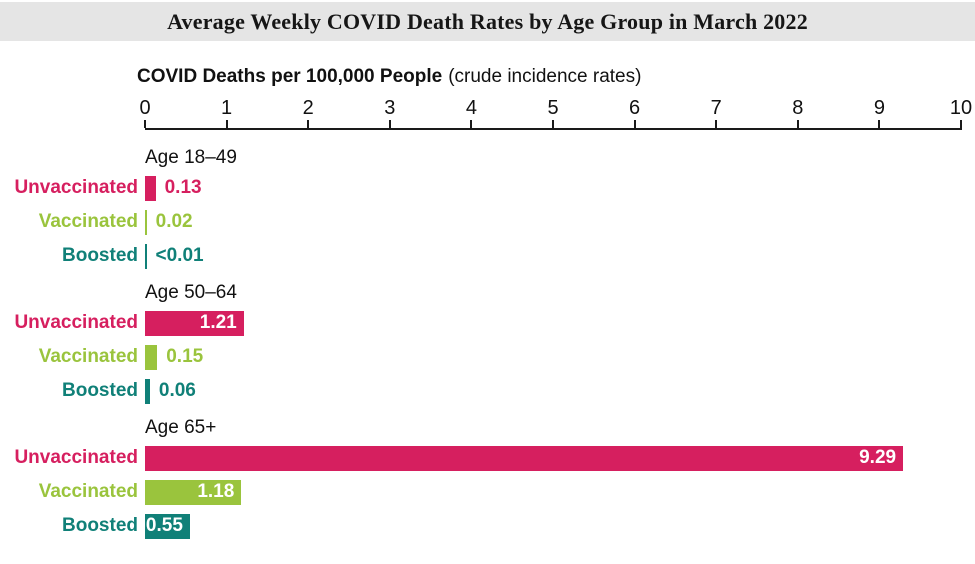 Image resolution: width=975 pixels, height=564 pixels. What do you see at coordinates (961, 108) in the screenshot?
I see `x-axis-tick-label: 10` at bounding box center [961, 108].